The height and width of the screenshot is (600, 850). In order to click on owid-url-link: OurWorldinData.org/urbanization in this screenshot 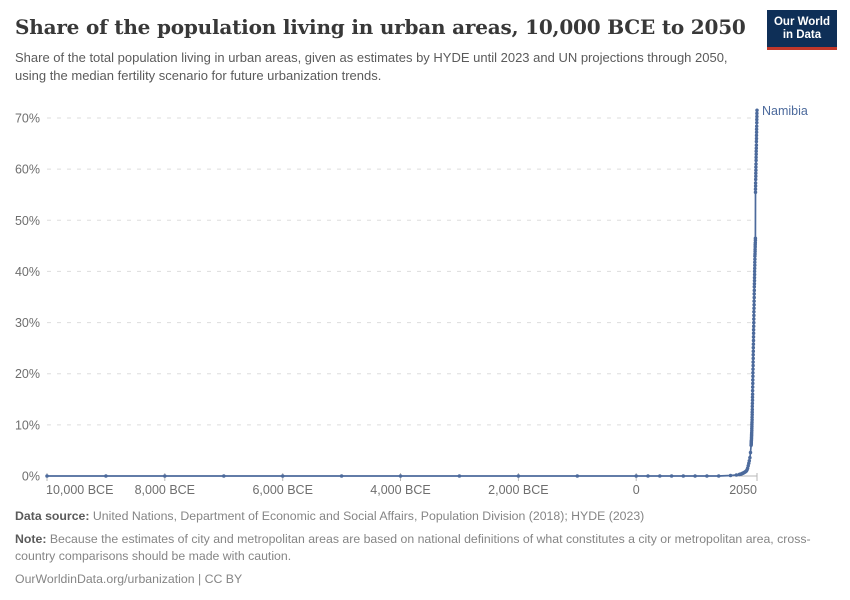, I will do `click(105, 578)`.